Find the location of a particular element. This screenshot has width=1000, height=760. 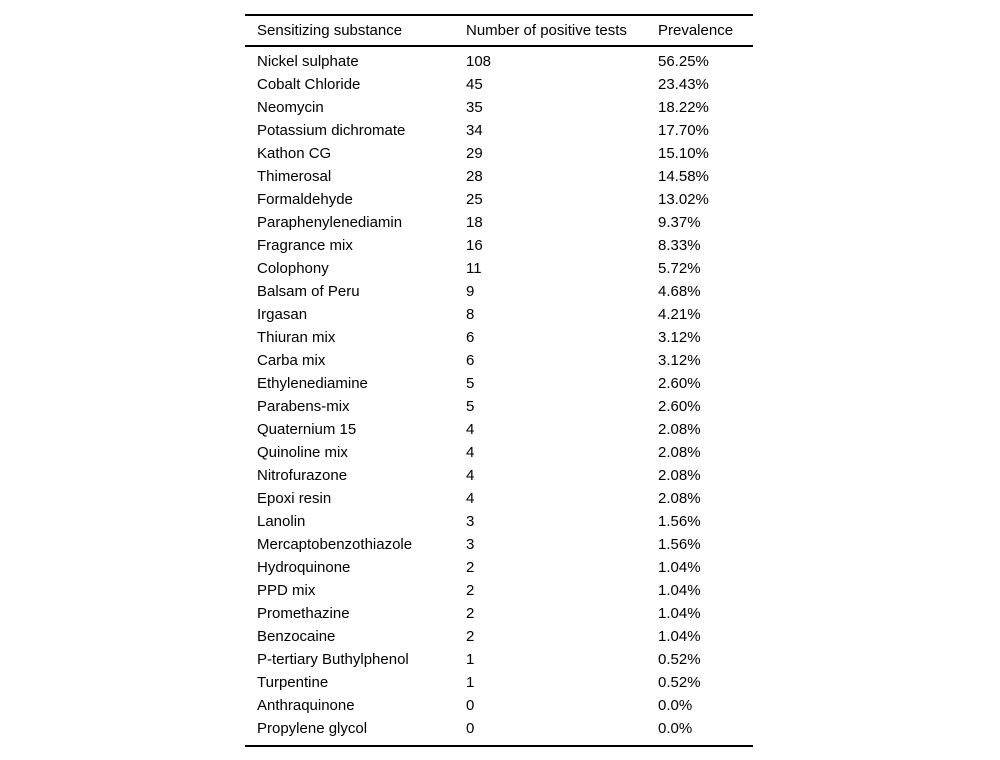

positive-tests-cell: 25 is located at coordinates (474, 199).